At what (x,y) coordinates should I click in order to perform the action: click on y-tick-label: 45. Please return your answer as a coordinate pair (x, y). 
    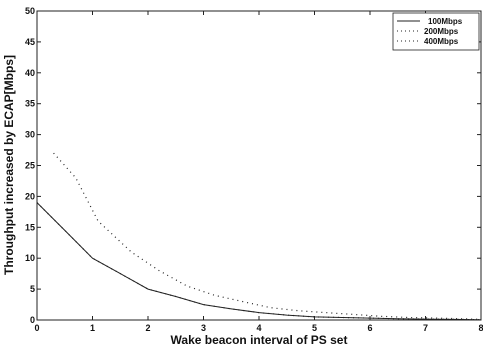
    Looking at the image, I should click on (30, 42).